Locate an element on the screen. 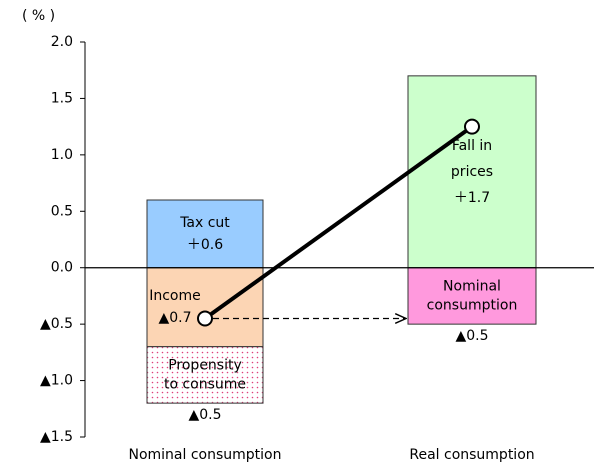 The height and width of the screenshot is (466, 594). y-tick-label: ▲0.5 is located at coordinates (56, 324).